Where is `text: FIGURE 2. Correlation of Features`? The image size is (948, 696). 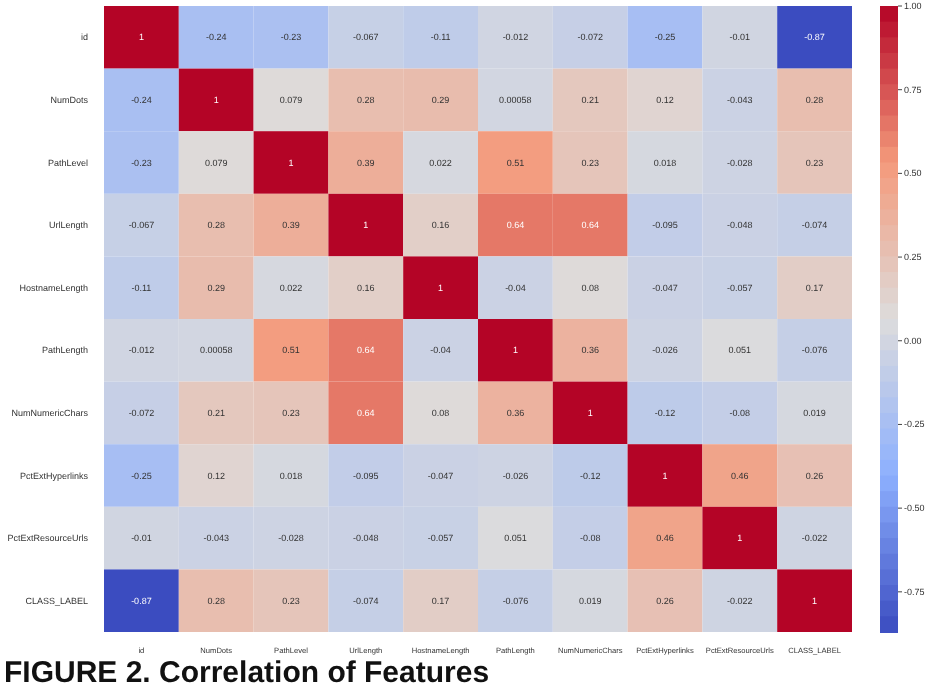
text: FIGURE 2. Correlation of Features is located at coordinates (247, 674).